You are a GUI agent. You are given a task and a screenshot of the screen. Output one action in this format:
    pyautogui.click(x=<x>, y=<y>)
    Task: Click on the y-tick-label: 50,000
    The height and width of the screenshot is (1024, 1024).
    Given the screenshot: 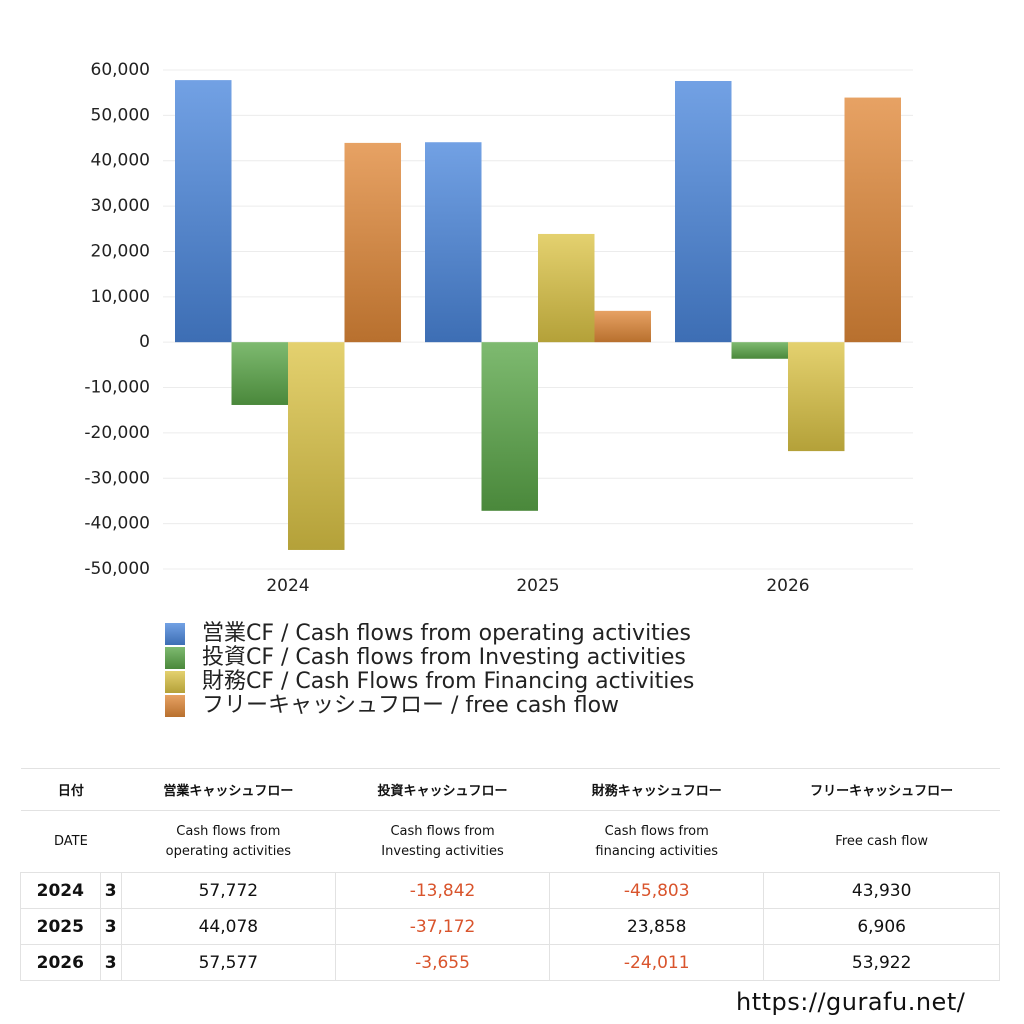 What is the action you would take?
    pyautogui.click(x=120, y=115)
    